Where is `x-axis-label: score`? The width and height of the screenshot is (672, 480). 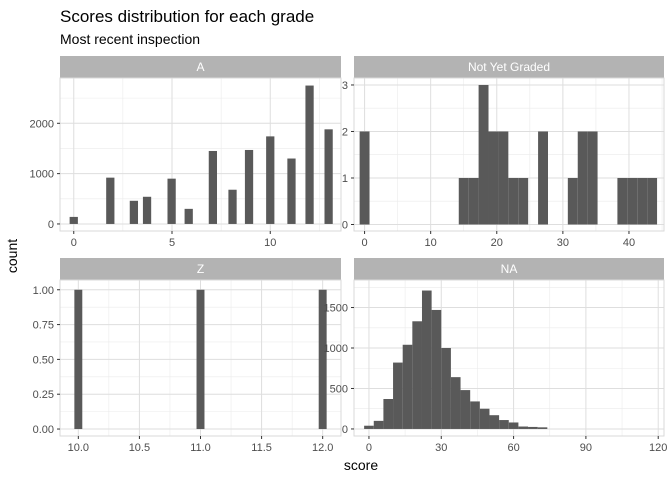
x-axis-label: score is located at coordinates (361, 465).